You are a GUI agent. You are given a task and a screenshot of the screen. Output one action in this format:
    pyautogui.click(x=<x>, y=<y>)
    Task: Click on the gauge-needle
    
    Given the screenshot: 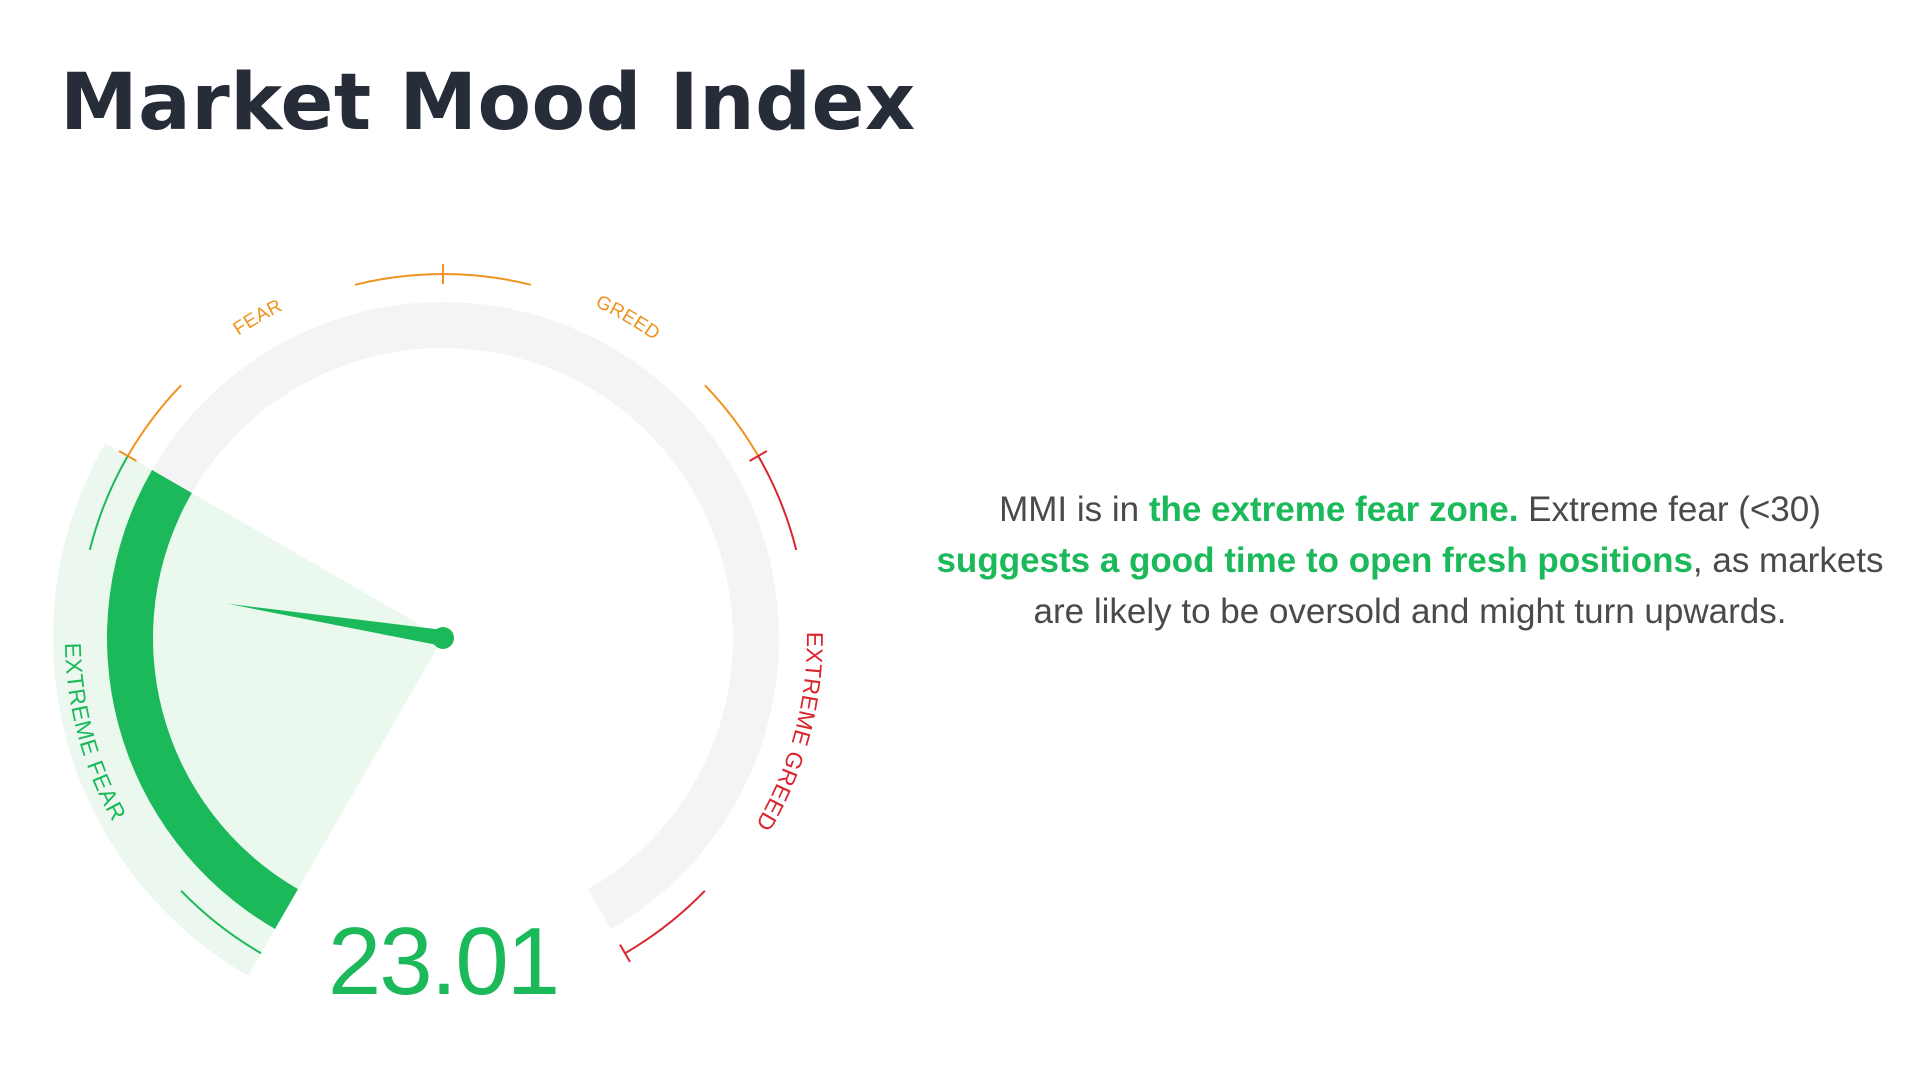 What is the action you would take?
    pyautogui.click(x=336, y=624)
    